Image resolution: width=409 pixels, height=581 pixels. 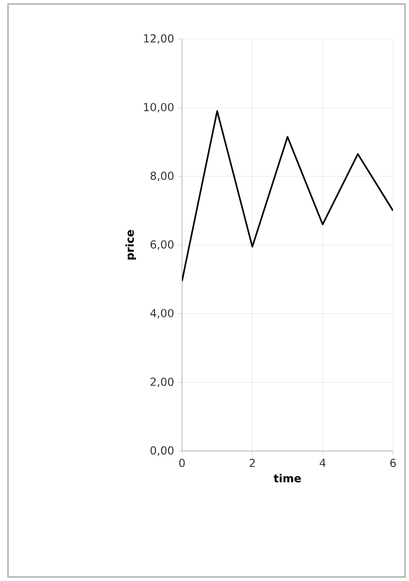 I want to click on y-tick-label: 6,00, so click(x=162, y=245).